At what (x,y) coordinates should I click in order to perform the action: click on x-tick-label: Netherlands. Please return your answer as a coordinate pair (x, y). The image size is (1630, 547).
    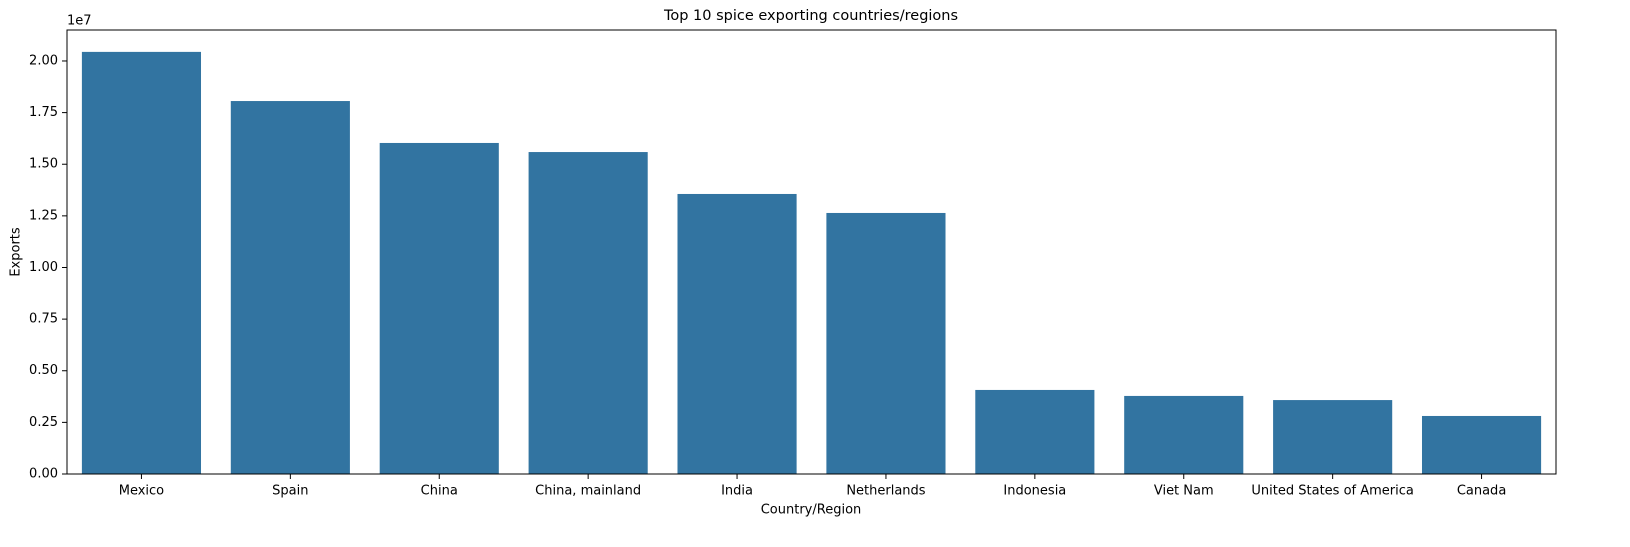
    Looking at the image, I should click on (885, 491).